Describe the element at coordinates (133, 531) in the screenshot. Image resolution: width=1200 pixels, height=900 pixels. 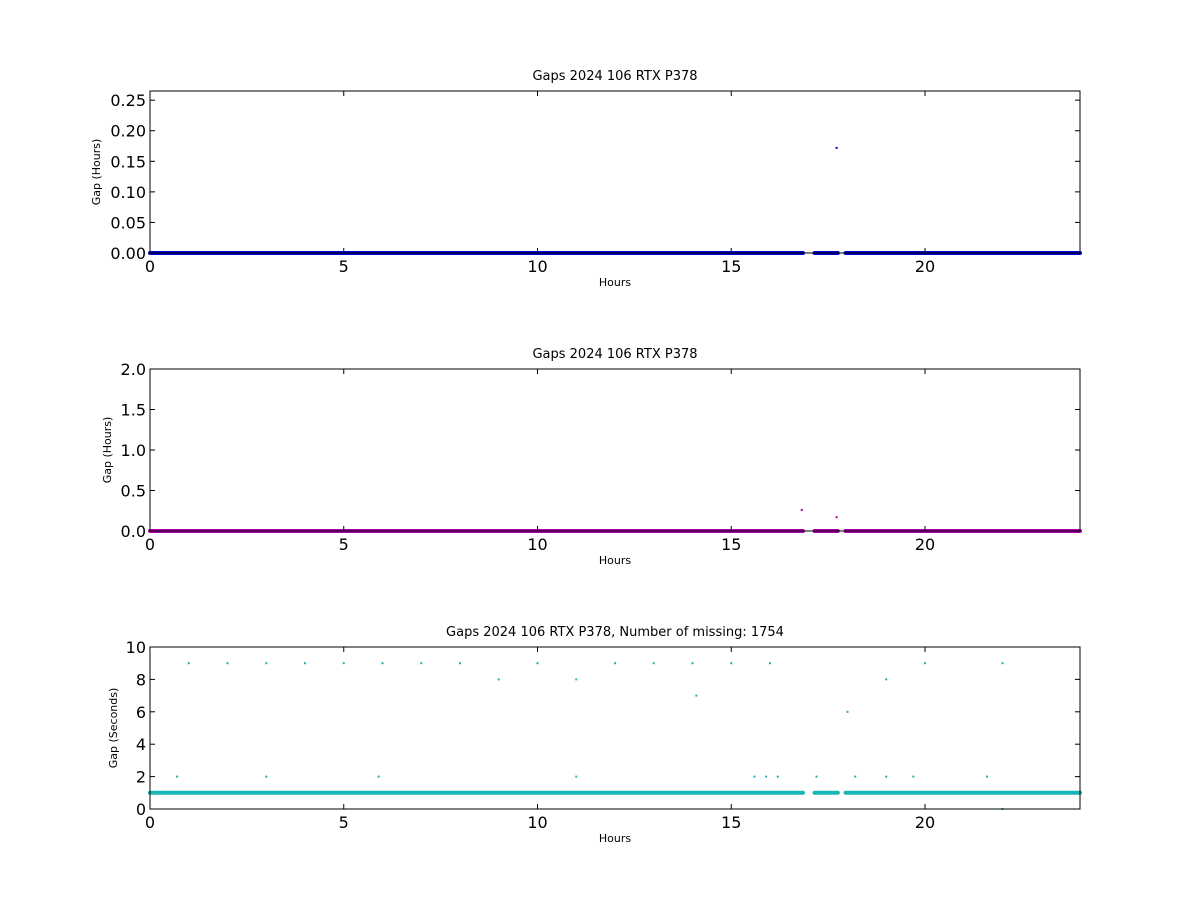
I see `y-tick-label: 0.0` at that location.